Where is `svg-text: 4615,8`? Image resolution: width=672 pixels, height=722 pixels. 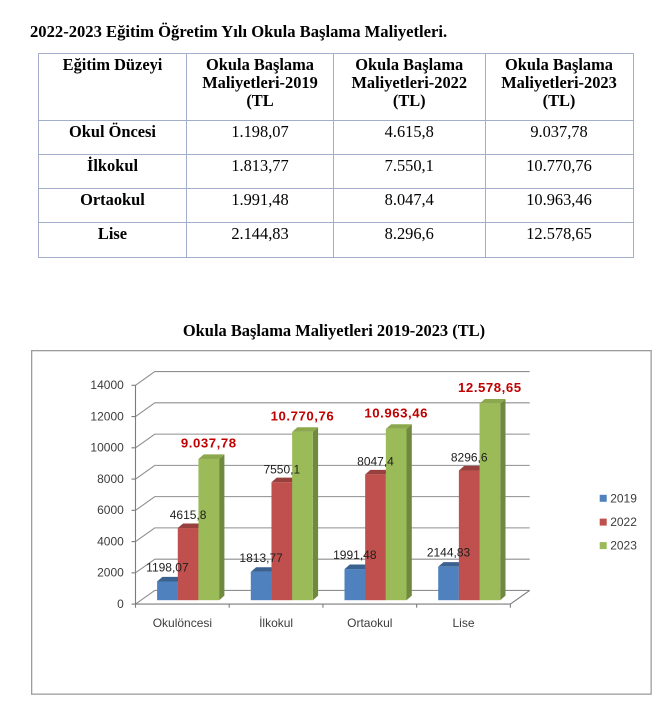 svg-text: 4615,8 is located at coordinates (188, 515).